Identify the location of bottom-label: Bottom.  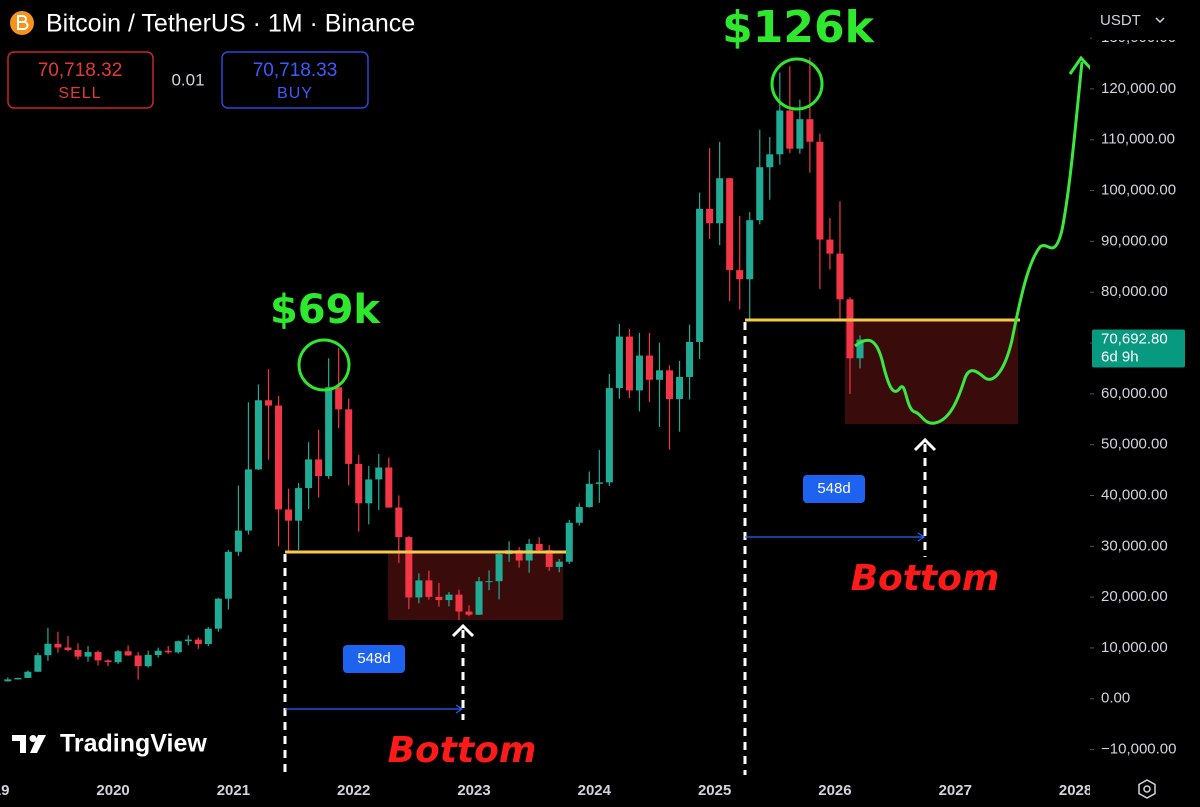
(462, 750).